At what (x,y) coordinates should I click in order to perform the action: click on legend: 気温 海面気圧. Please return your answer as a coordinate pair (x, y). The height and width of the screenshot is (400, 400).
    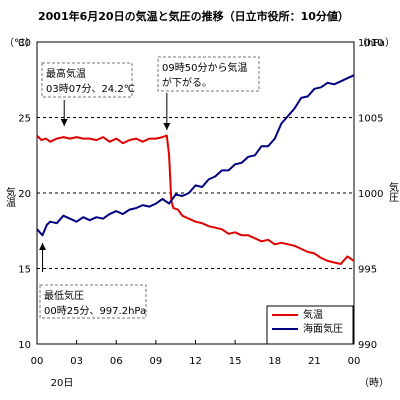
    Looking at the image, I should click on (310, 325).